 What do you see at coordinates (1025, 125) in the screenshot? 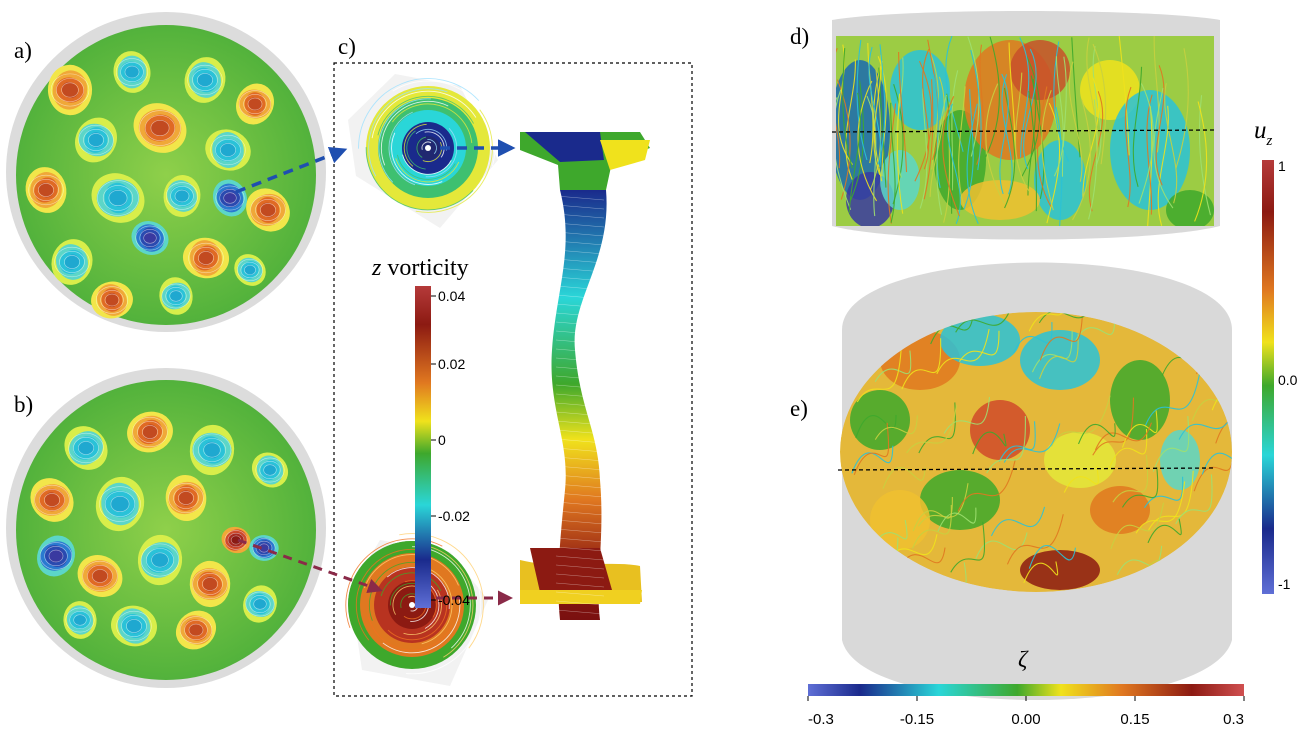
I see `panel-d-cylinder` at bounding box center [1025, 125].